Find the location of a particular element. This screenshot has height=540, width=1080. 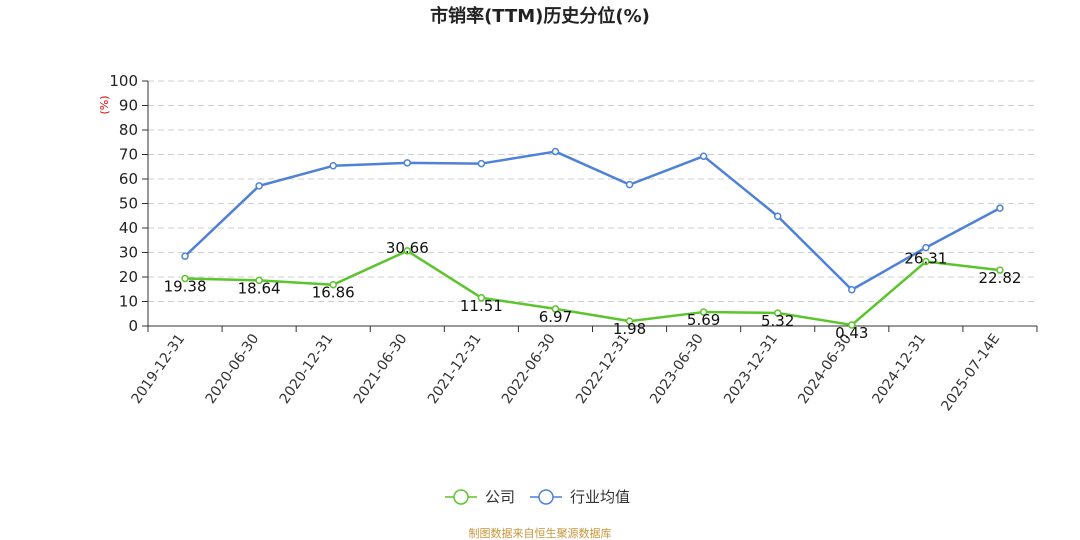

data-label: 19.38 is located at coordinates (185, 287).